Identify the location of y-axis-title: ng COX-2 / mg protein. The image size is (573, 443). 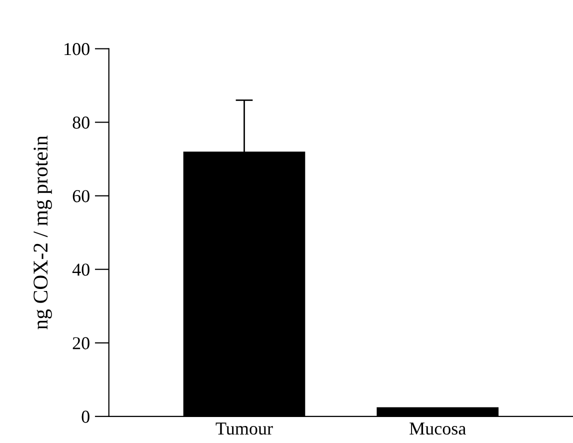
(43, 233).